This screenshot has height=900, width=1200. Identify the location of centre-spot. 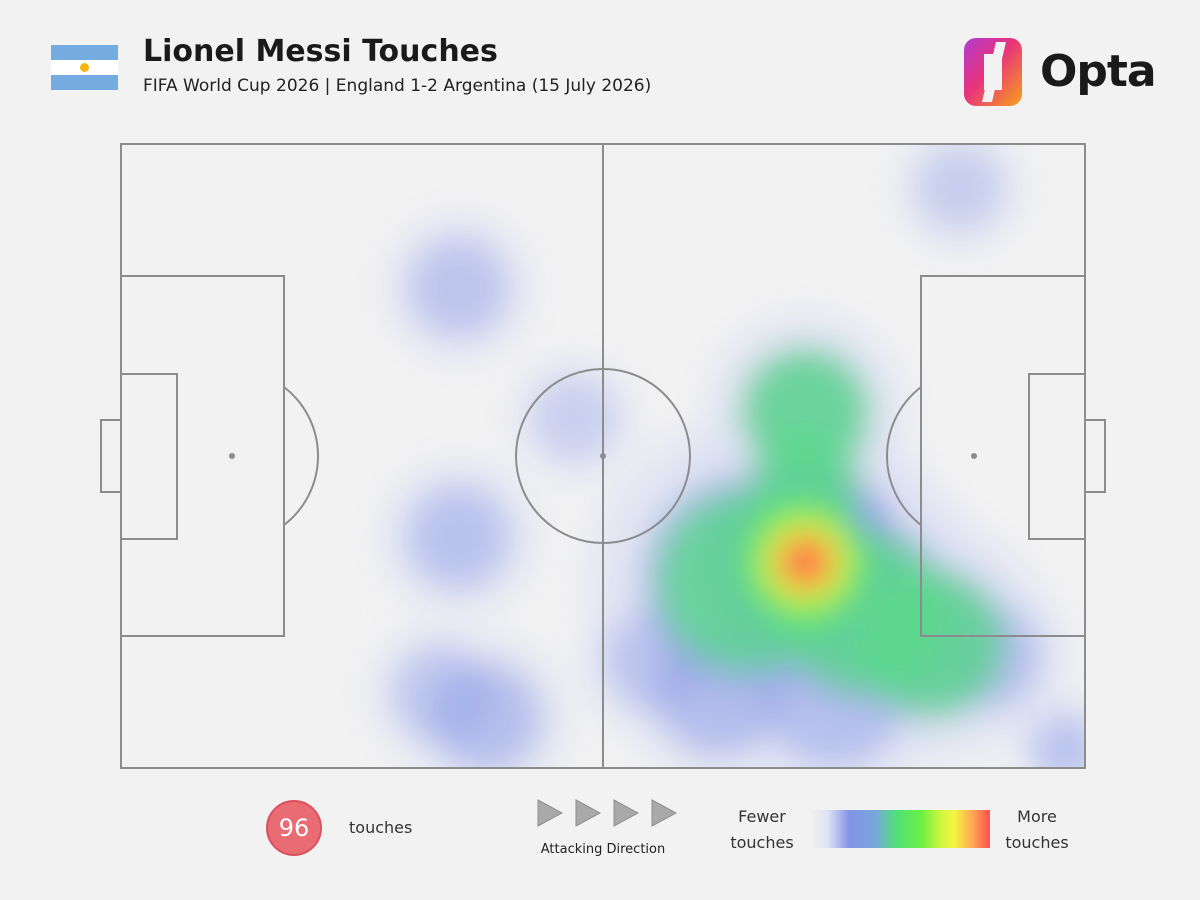
(603, 456).